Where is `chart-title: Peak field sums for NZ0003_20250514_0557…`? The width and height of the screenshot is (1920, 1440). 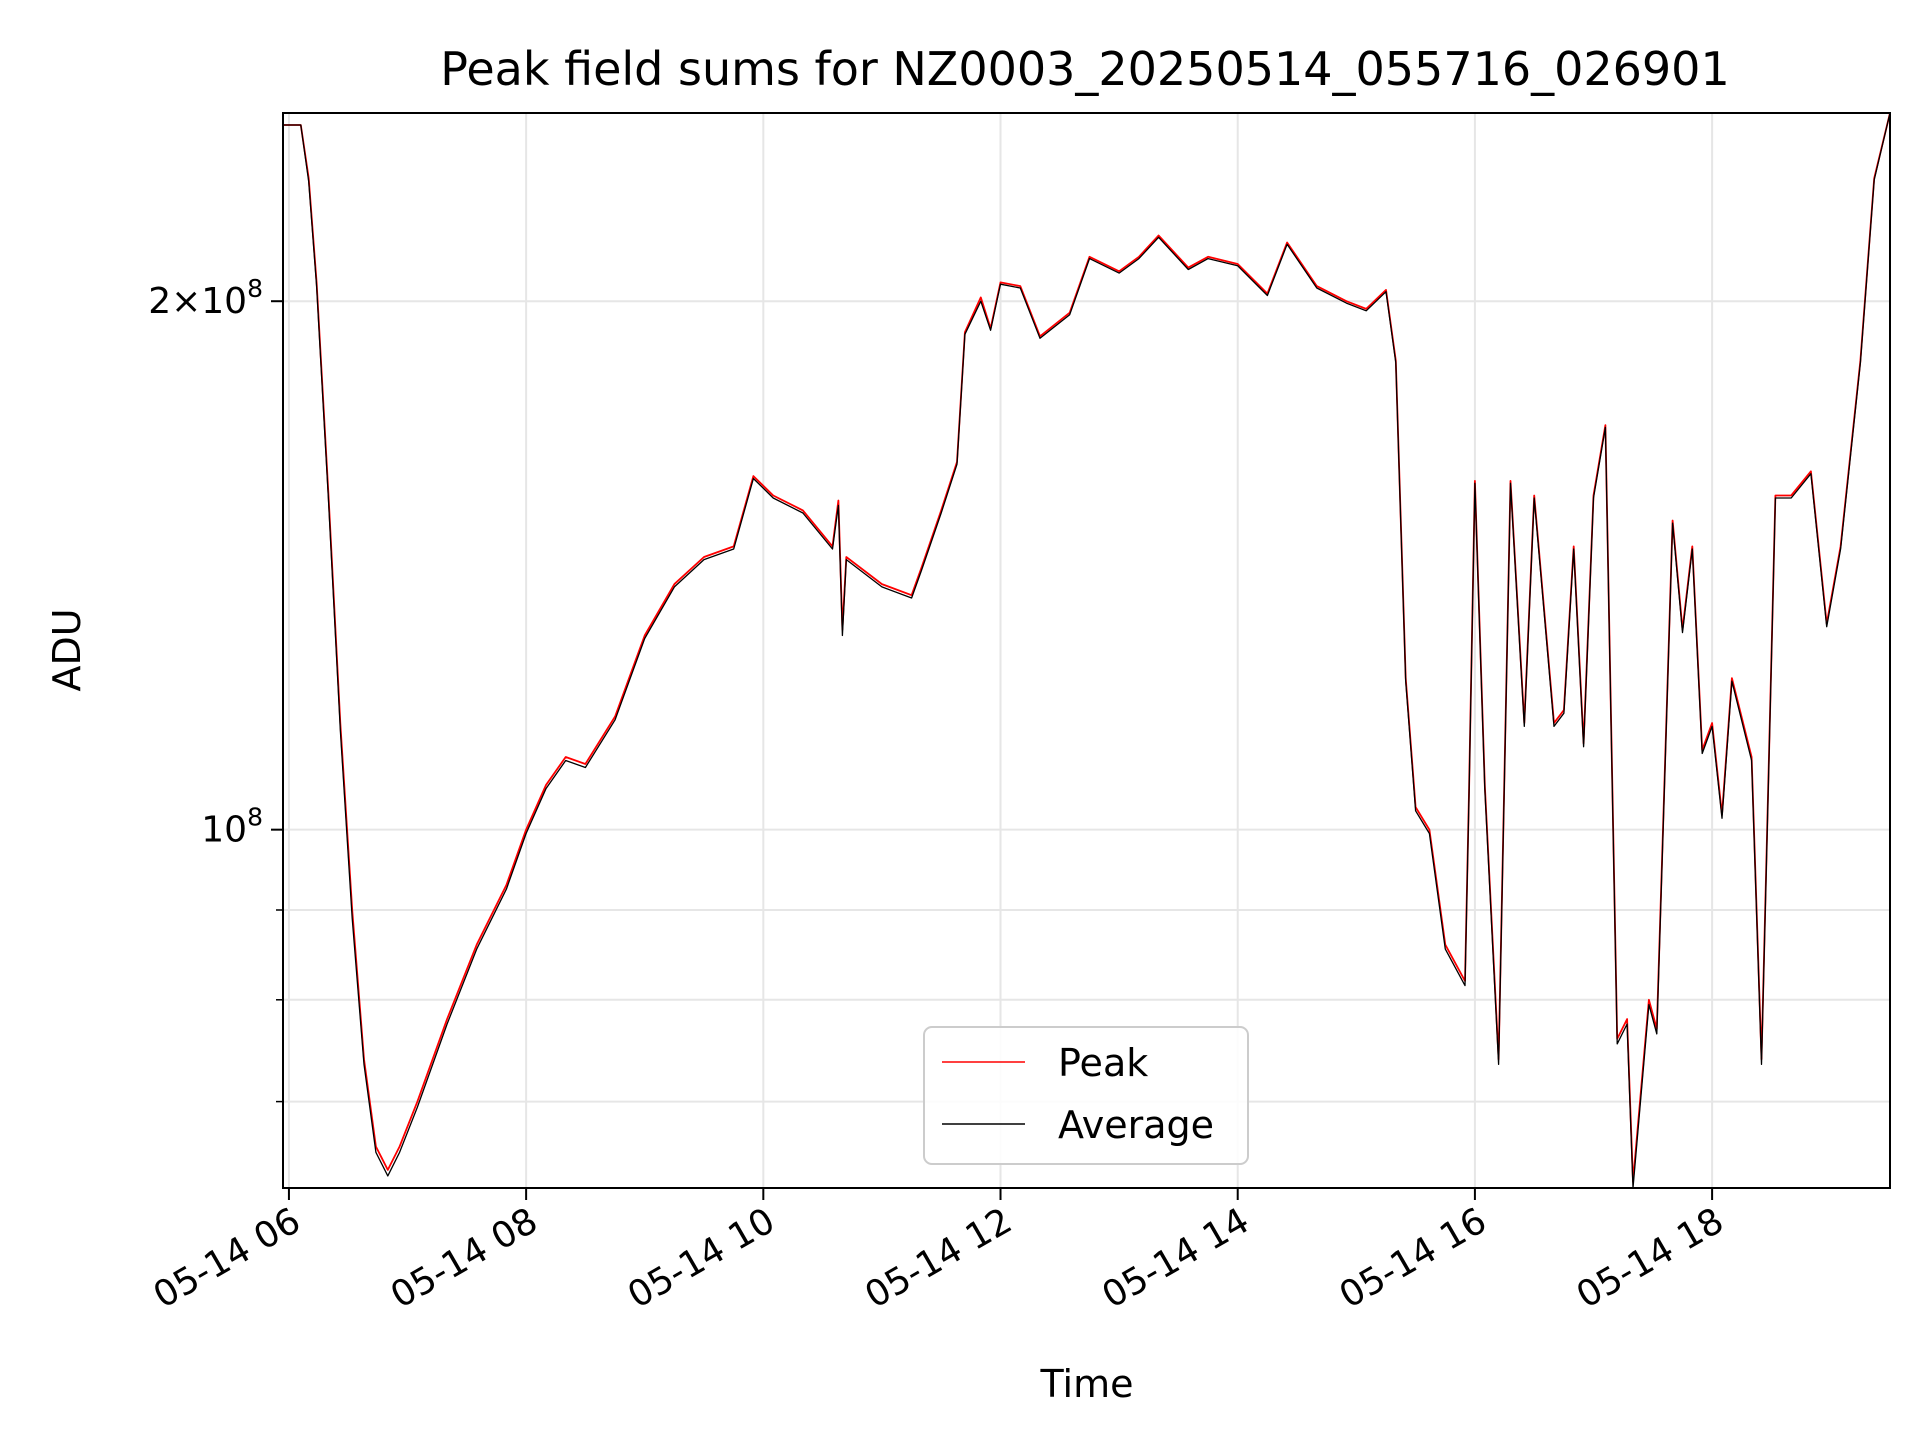 chart-title: Peak field sums for NZ0003_20250514_0557… is located at coordinates (1084, 69).